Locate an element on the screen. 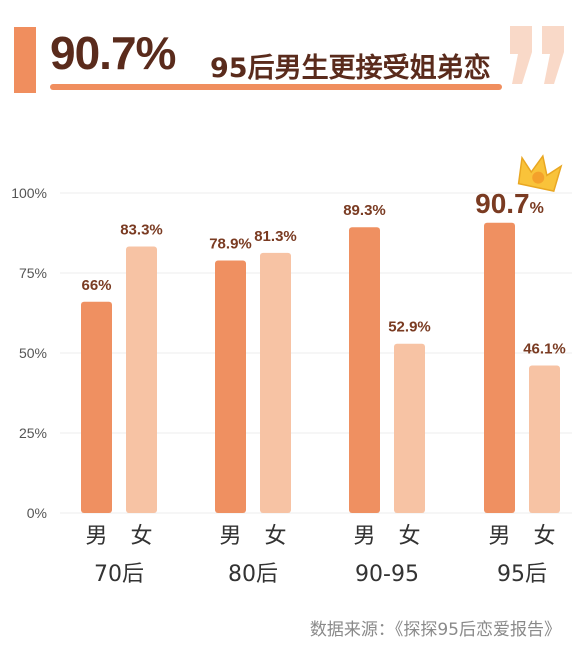 The width and height of the screenshot is (575, 659). data-label: 52.9% is located at coordinates (409, 327).